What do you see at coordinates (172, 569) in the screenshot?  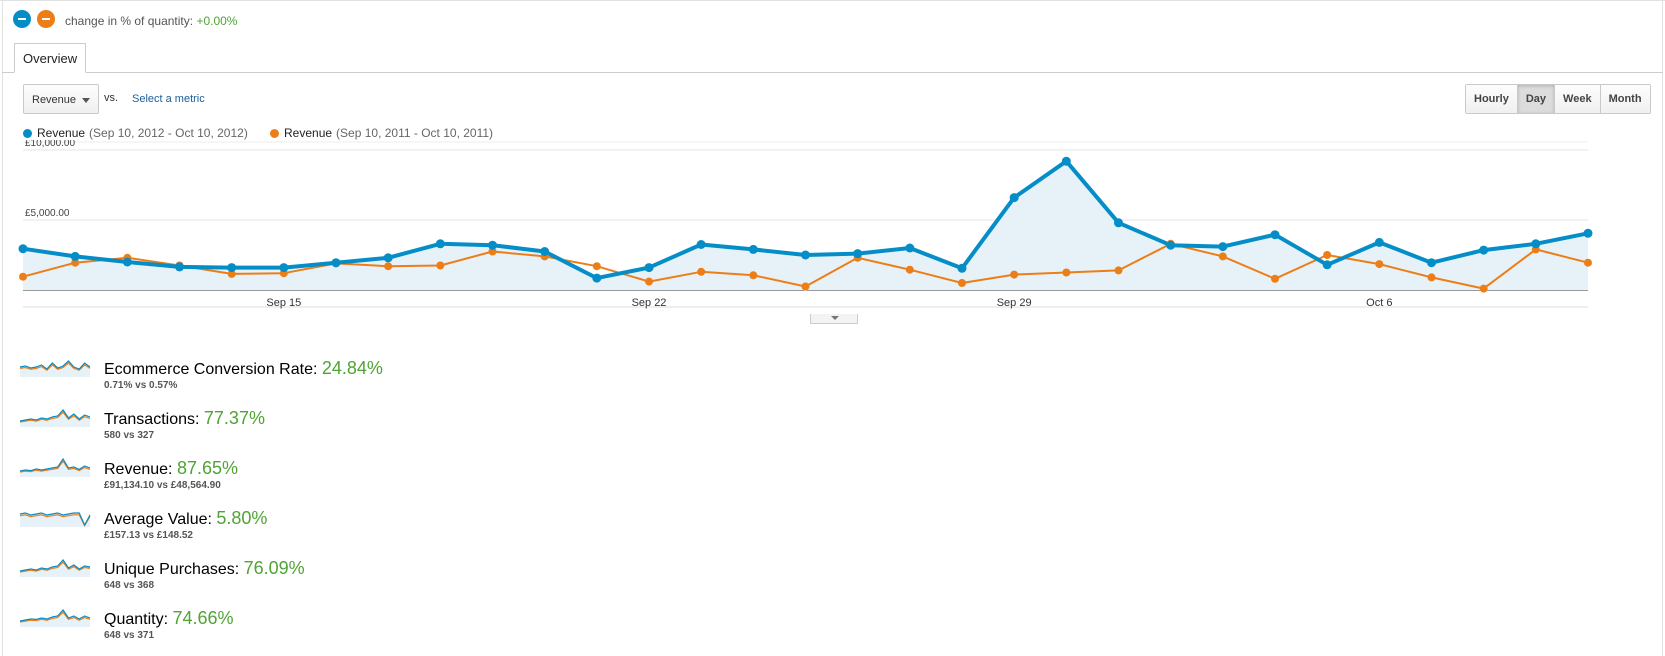 I see `metric-name: Unique Purchases:` at bounding box center [172, 569].